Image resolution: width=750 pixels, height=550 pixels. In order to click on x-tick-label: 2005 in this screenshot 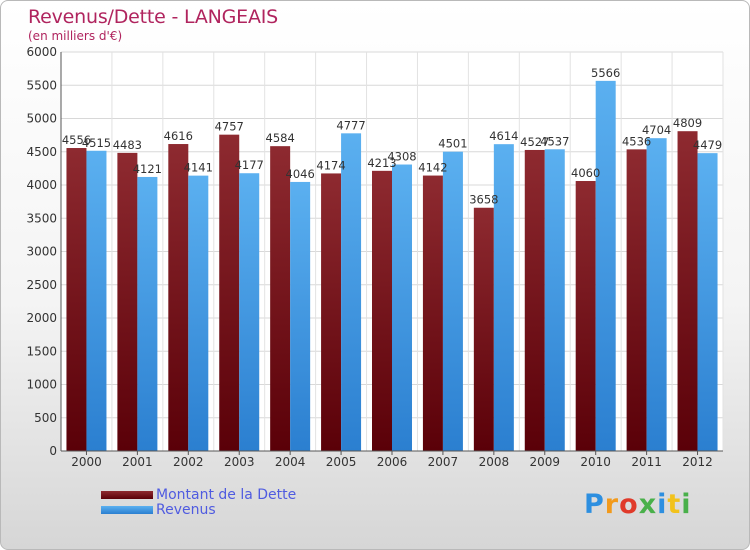, I will do `click(341, 462)`.